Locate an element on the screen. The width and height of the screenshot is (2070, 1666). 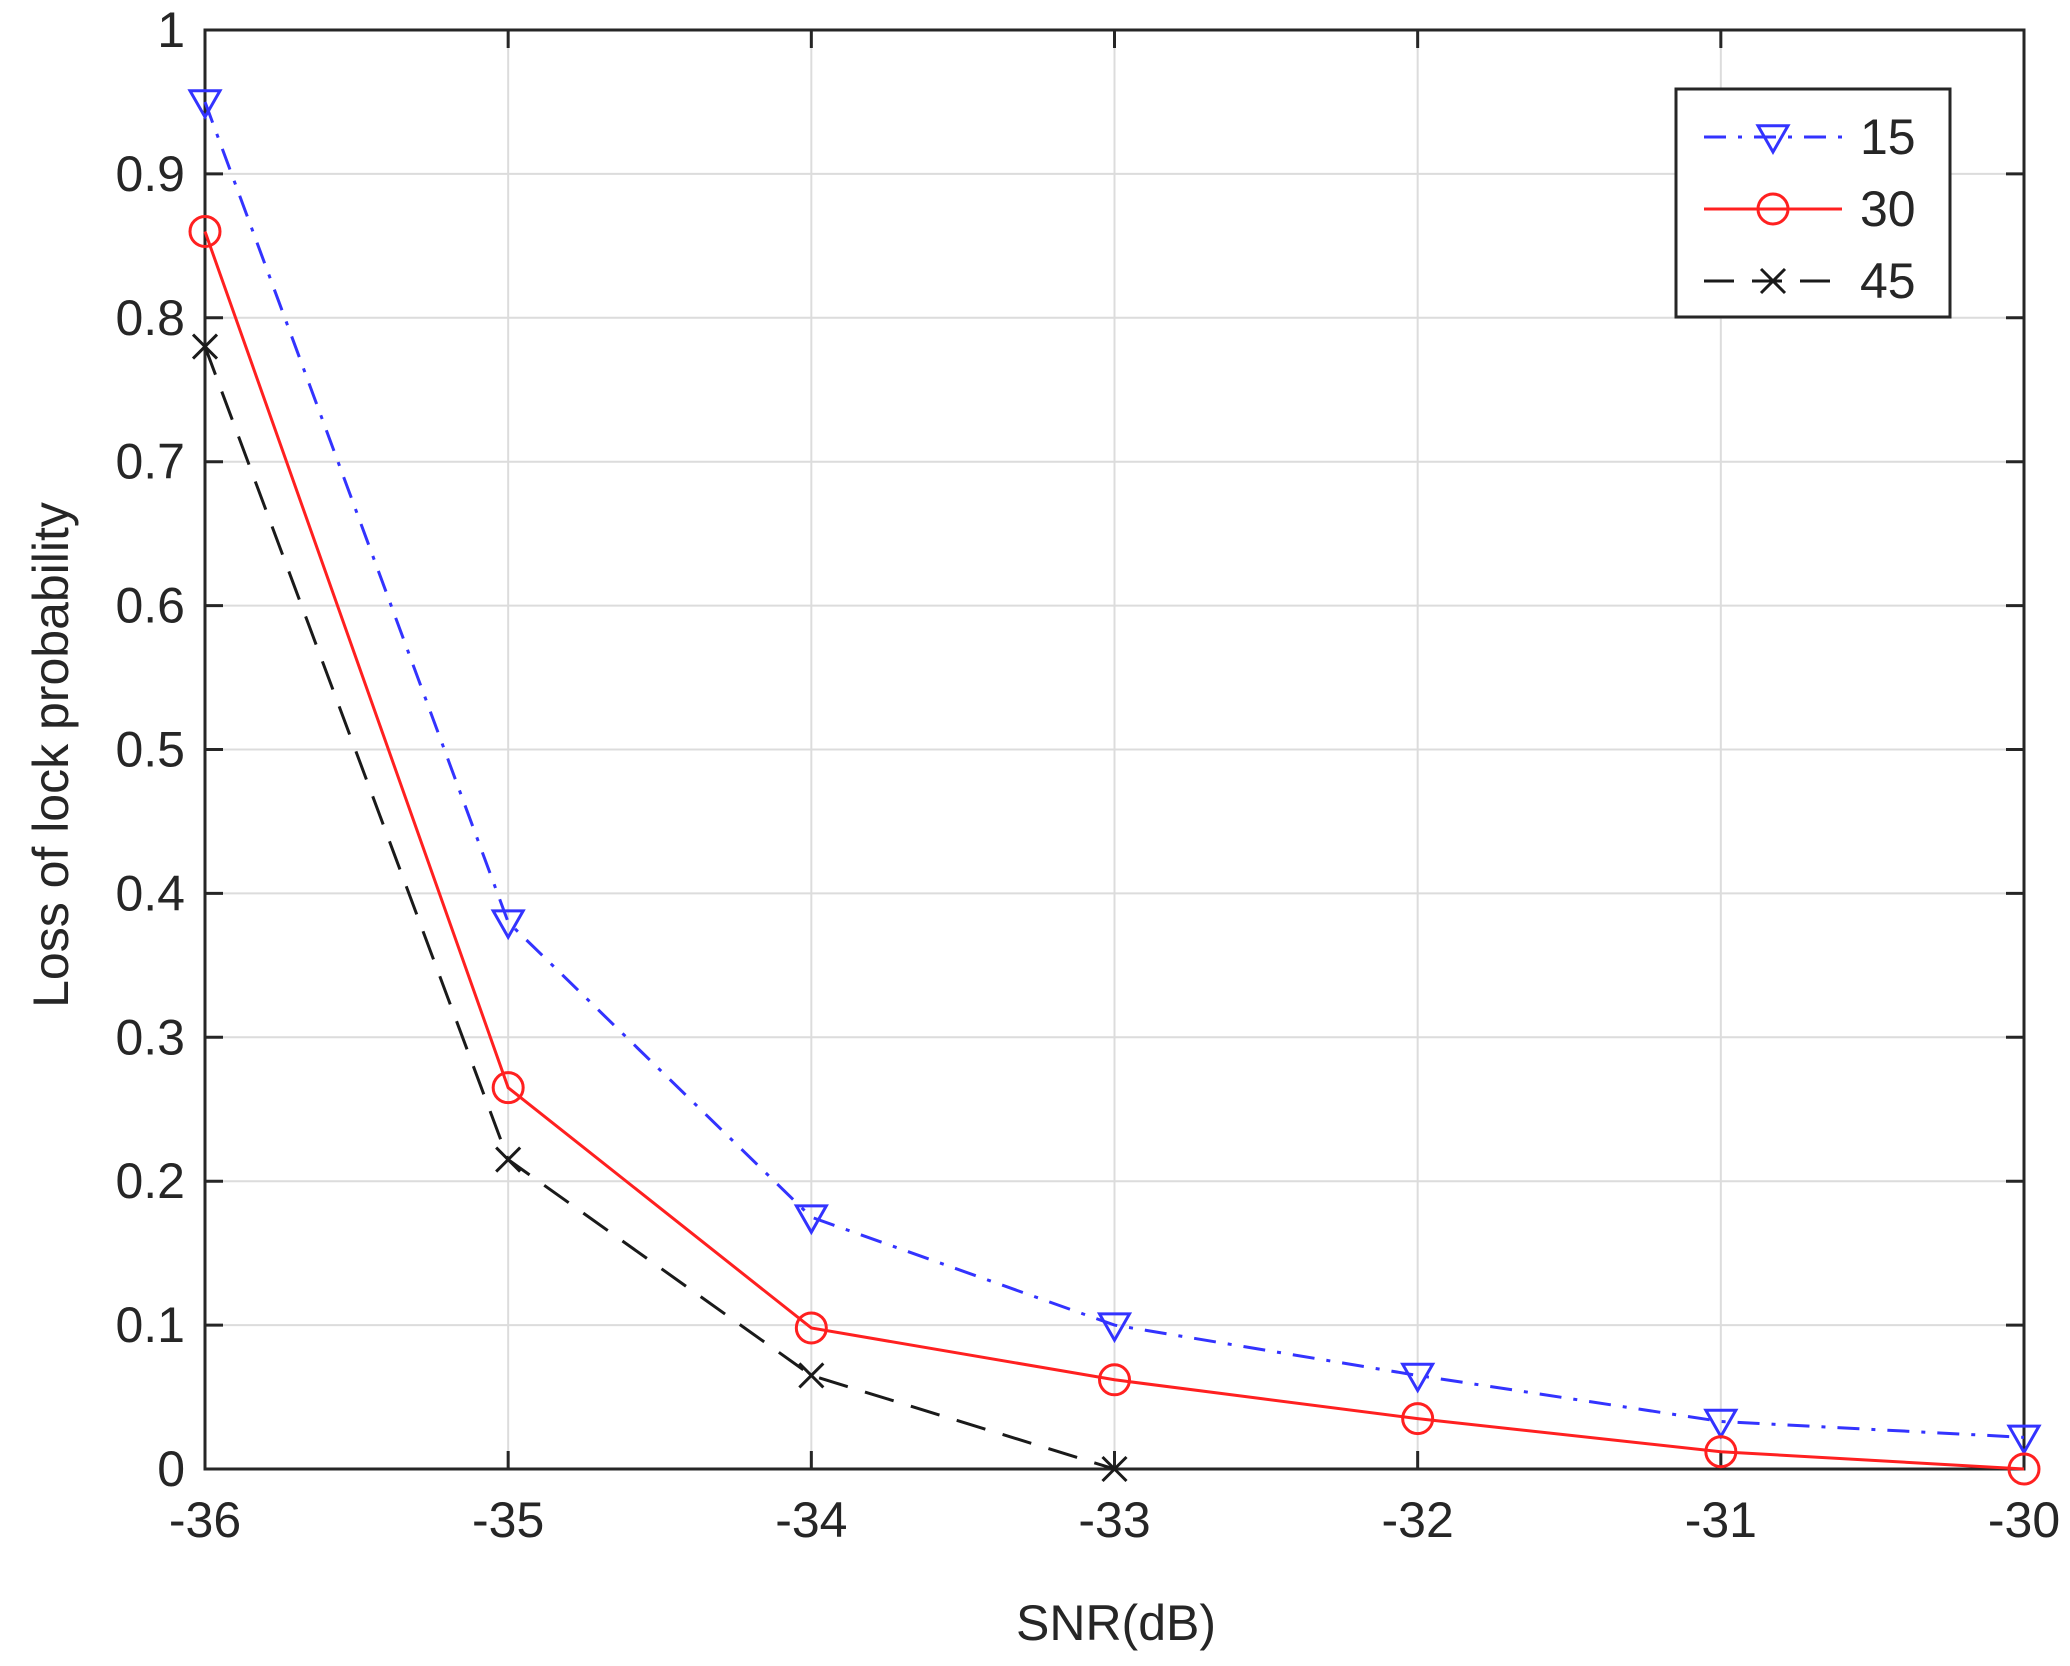
legend-label: 45 is located at coordinates (1888, 281).